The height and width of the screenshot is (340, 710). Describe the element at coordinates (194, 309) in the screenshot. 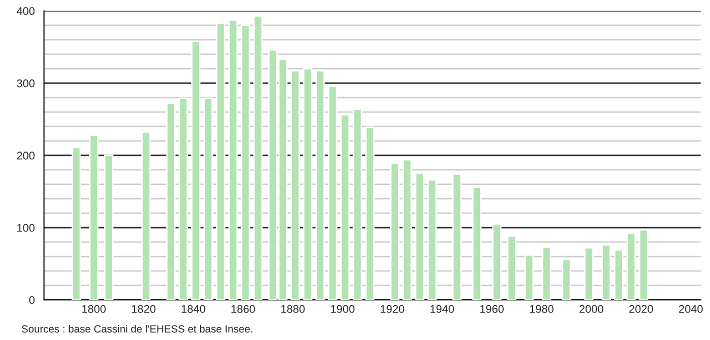

I see `x-tick-label: 1840` at that location.